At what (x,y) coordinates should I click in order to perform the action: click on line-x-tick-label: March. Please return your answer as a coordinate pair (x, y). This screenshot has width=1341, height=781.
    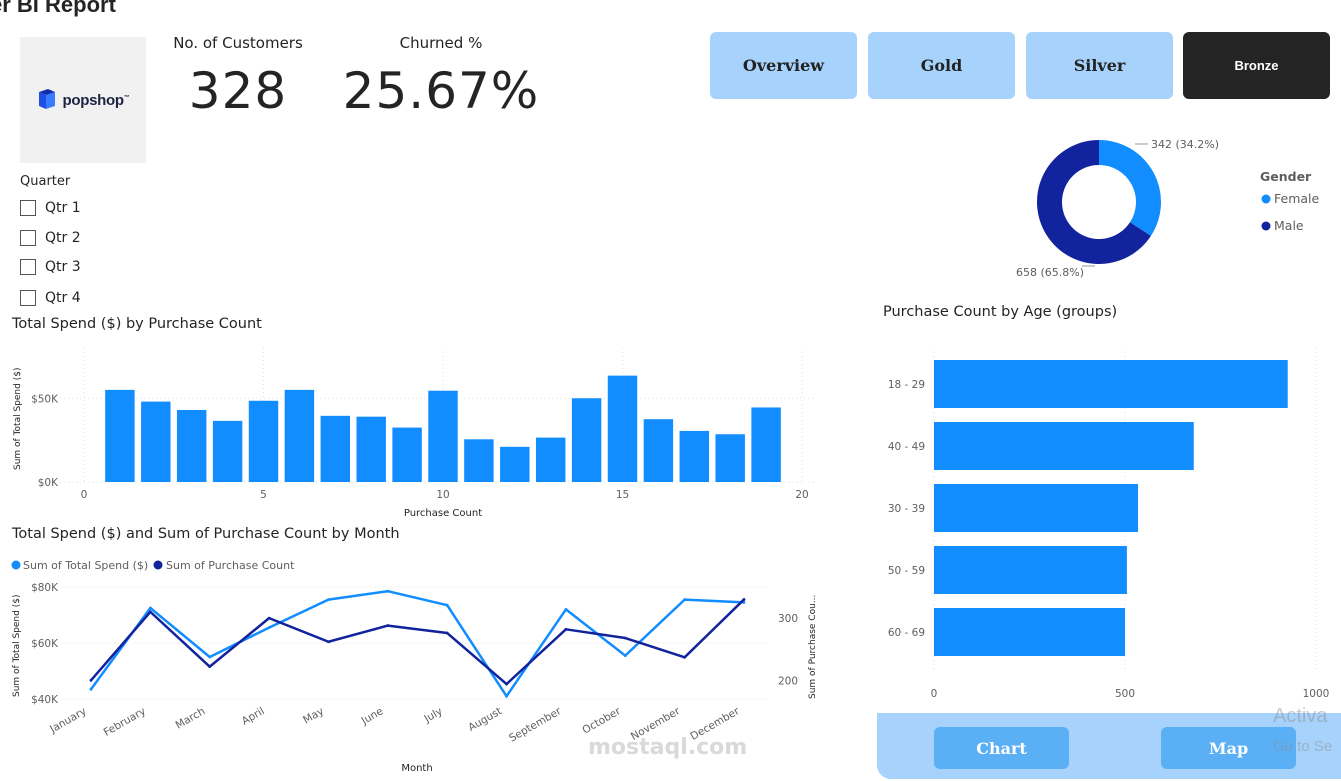
    Looking at the image, I should click on (191, 718).